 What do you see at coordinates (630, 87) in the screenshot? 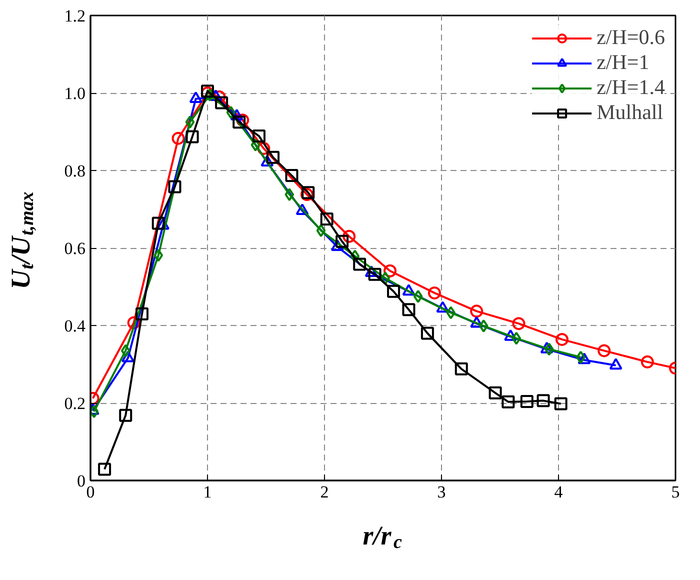
I see `legend-label: z/H=1.4` at bounding box center [630, 87].